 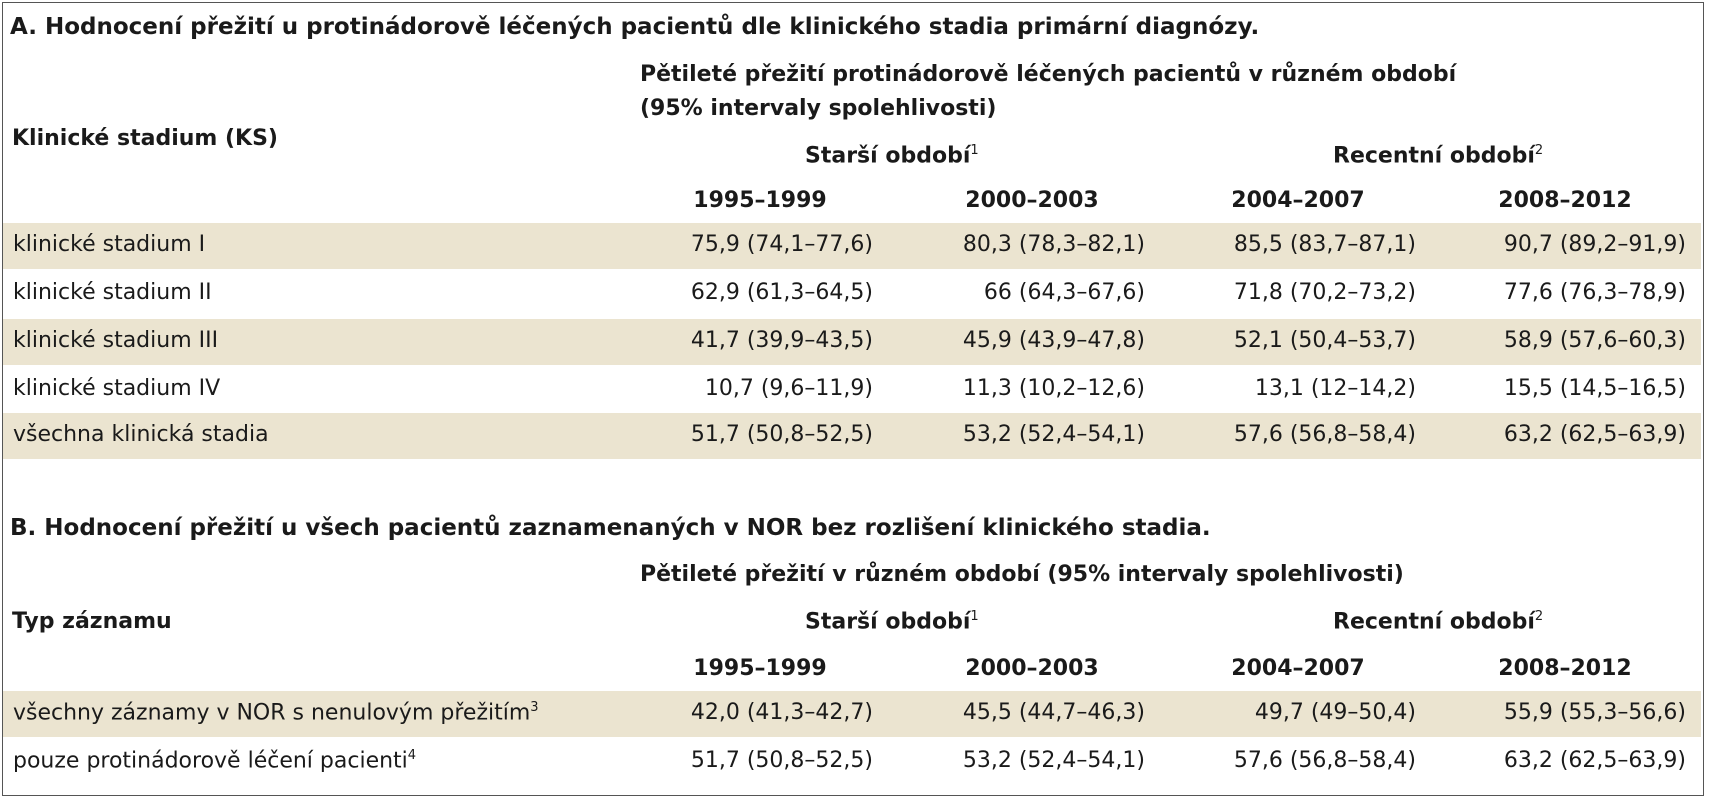 I want to click on section-a-year-1: 1995–1999, so click(x=760, y=200).